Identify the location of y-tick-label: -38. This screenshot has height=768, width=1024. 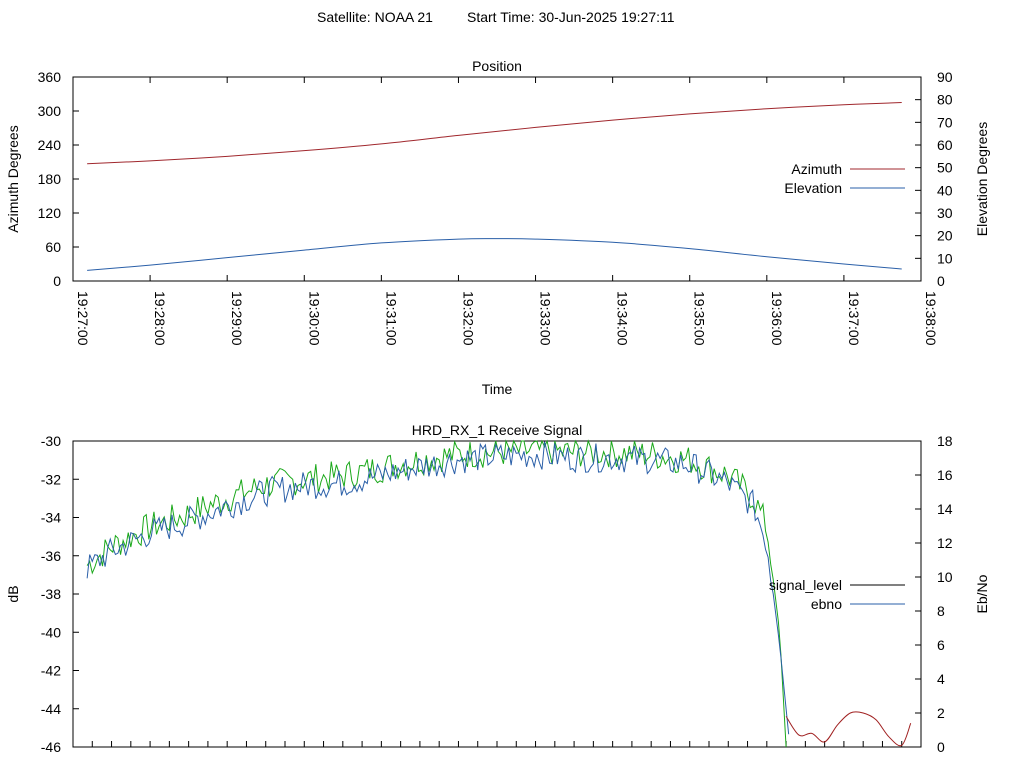
(51, 594).